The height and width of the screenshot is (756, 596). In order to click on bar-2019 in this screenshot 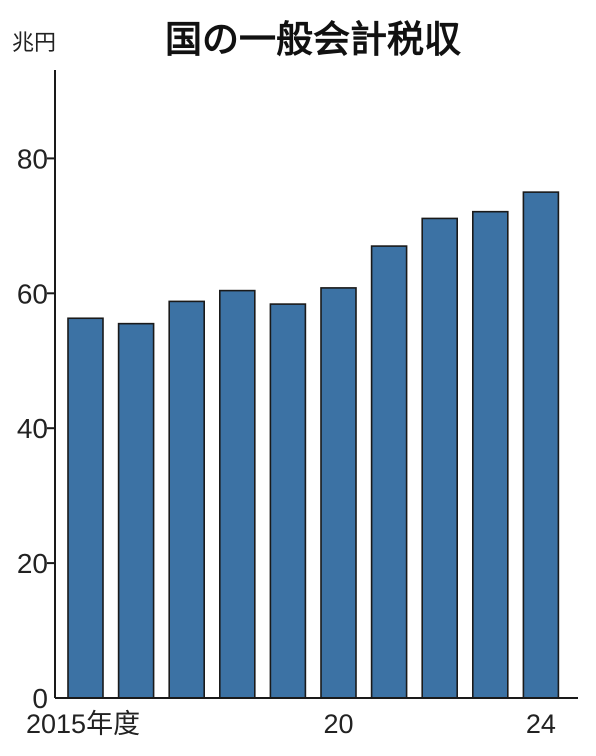, I will do `click(288, 501)`.